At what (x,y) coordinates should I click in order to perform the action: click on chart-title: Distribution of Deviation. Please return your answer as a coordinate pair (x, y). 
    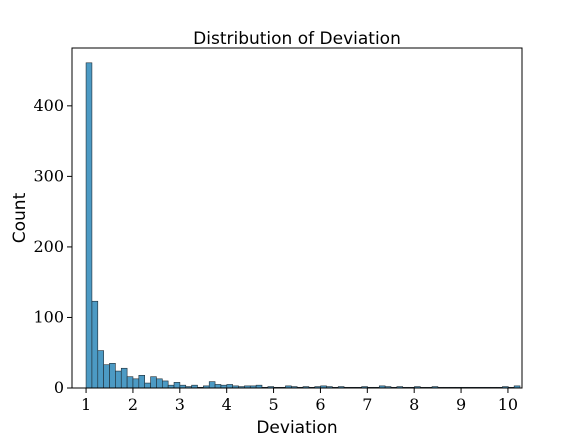
    Looking at the image, I should click on (297, 39).